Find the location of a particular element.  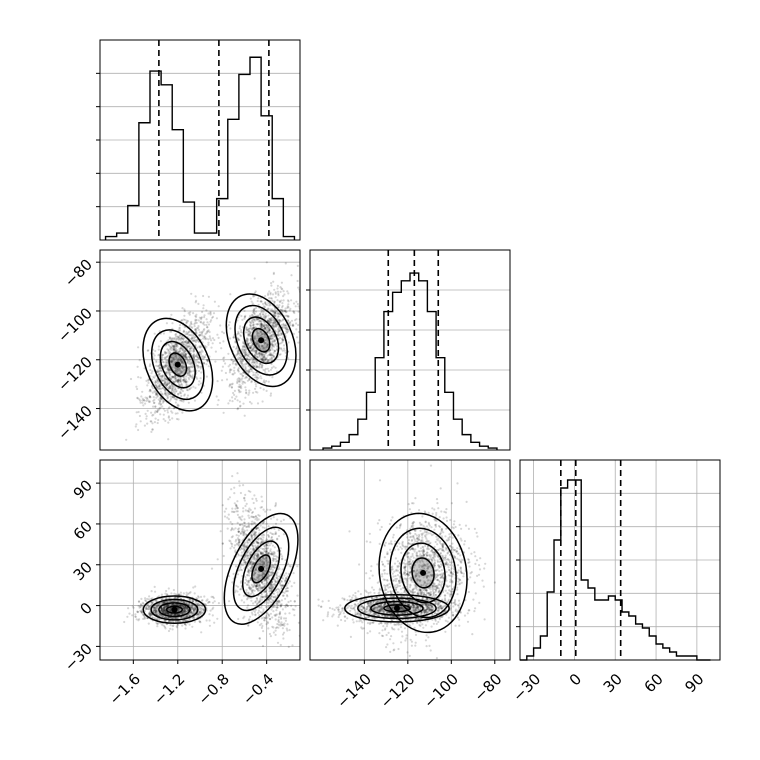

density-contour is located at coordinates (177, 365).